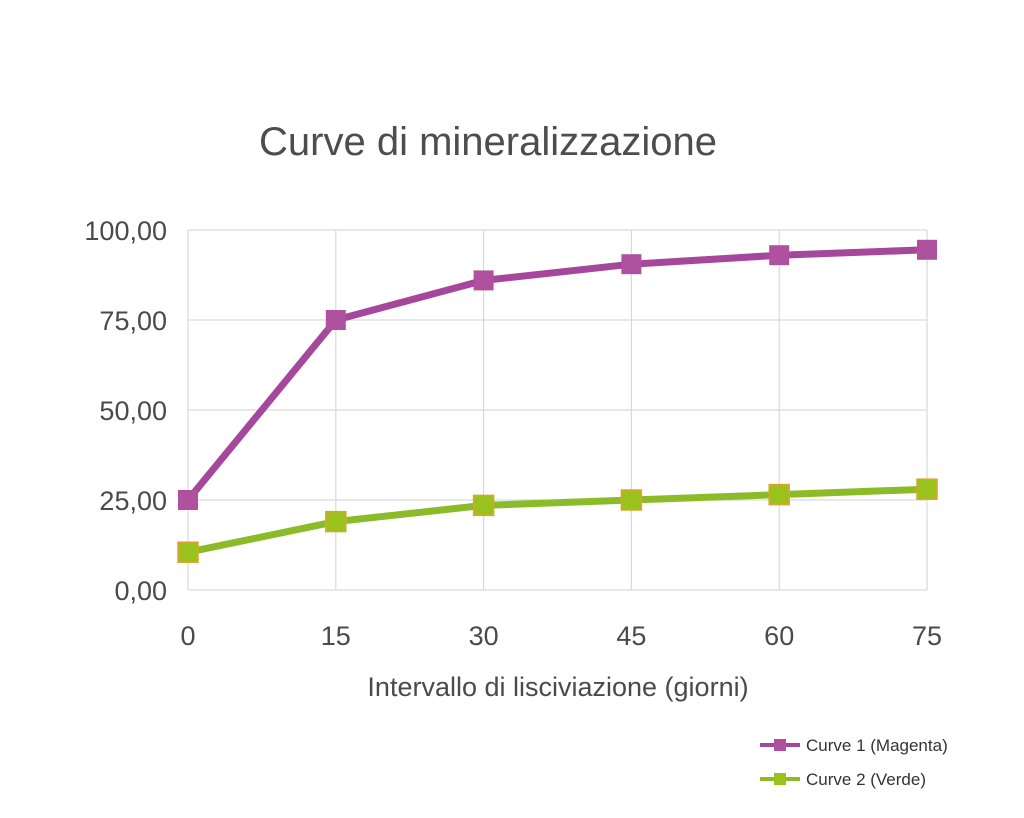  I want to click on y-tick-label: 100,00, so click(125, 231).